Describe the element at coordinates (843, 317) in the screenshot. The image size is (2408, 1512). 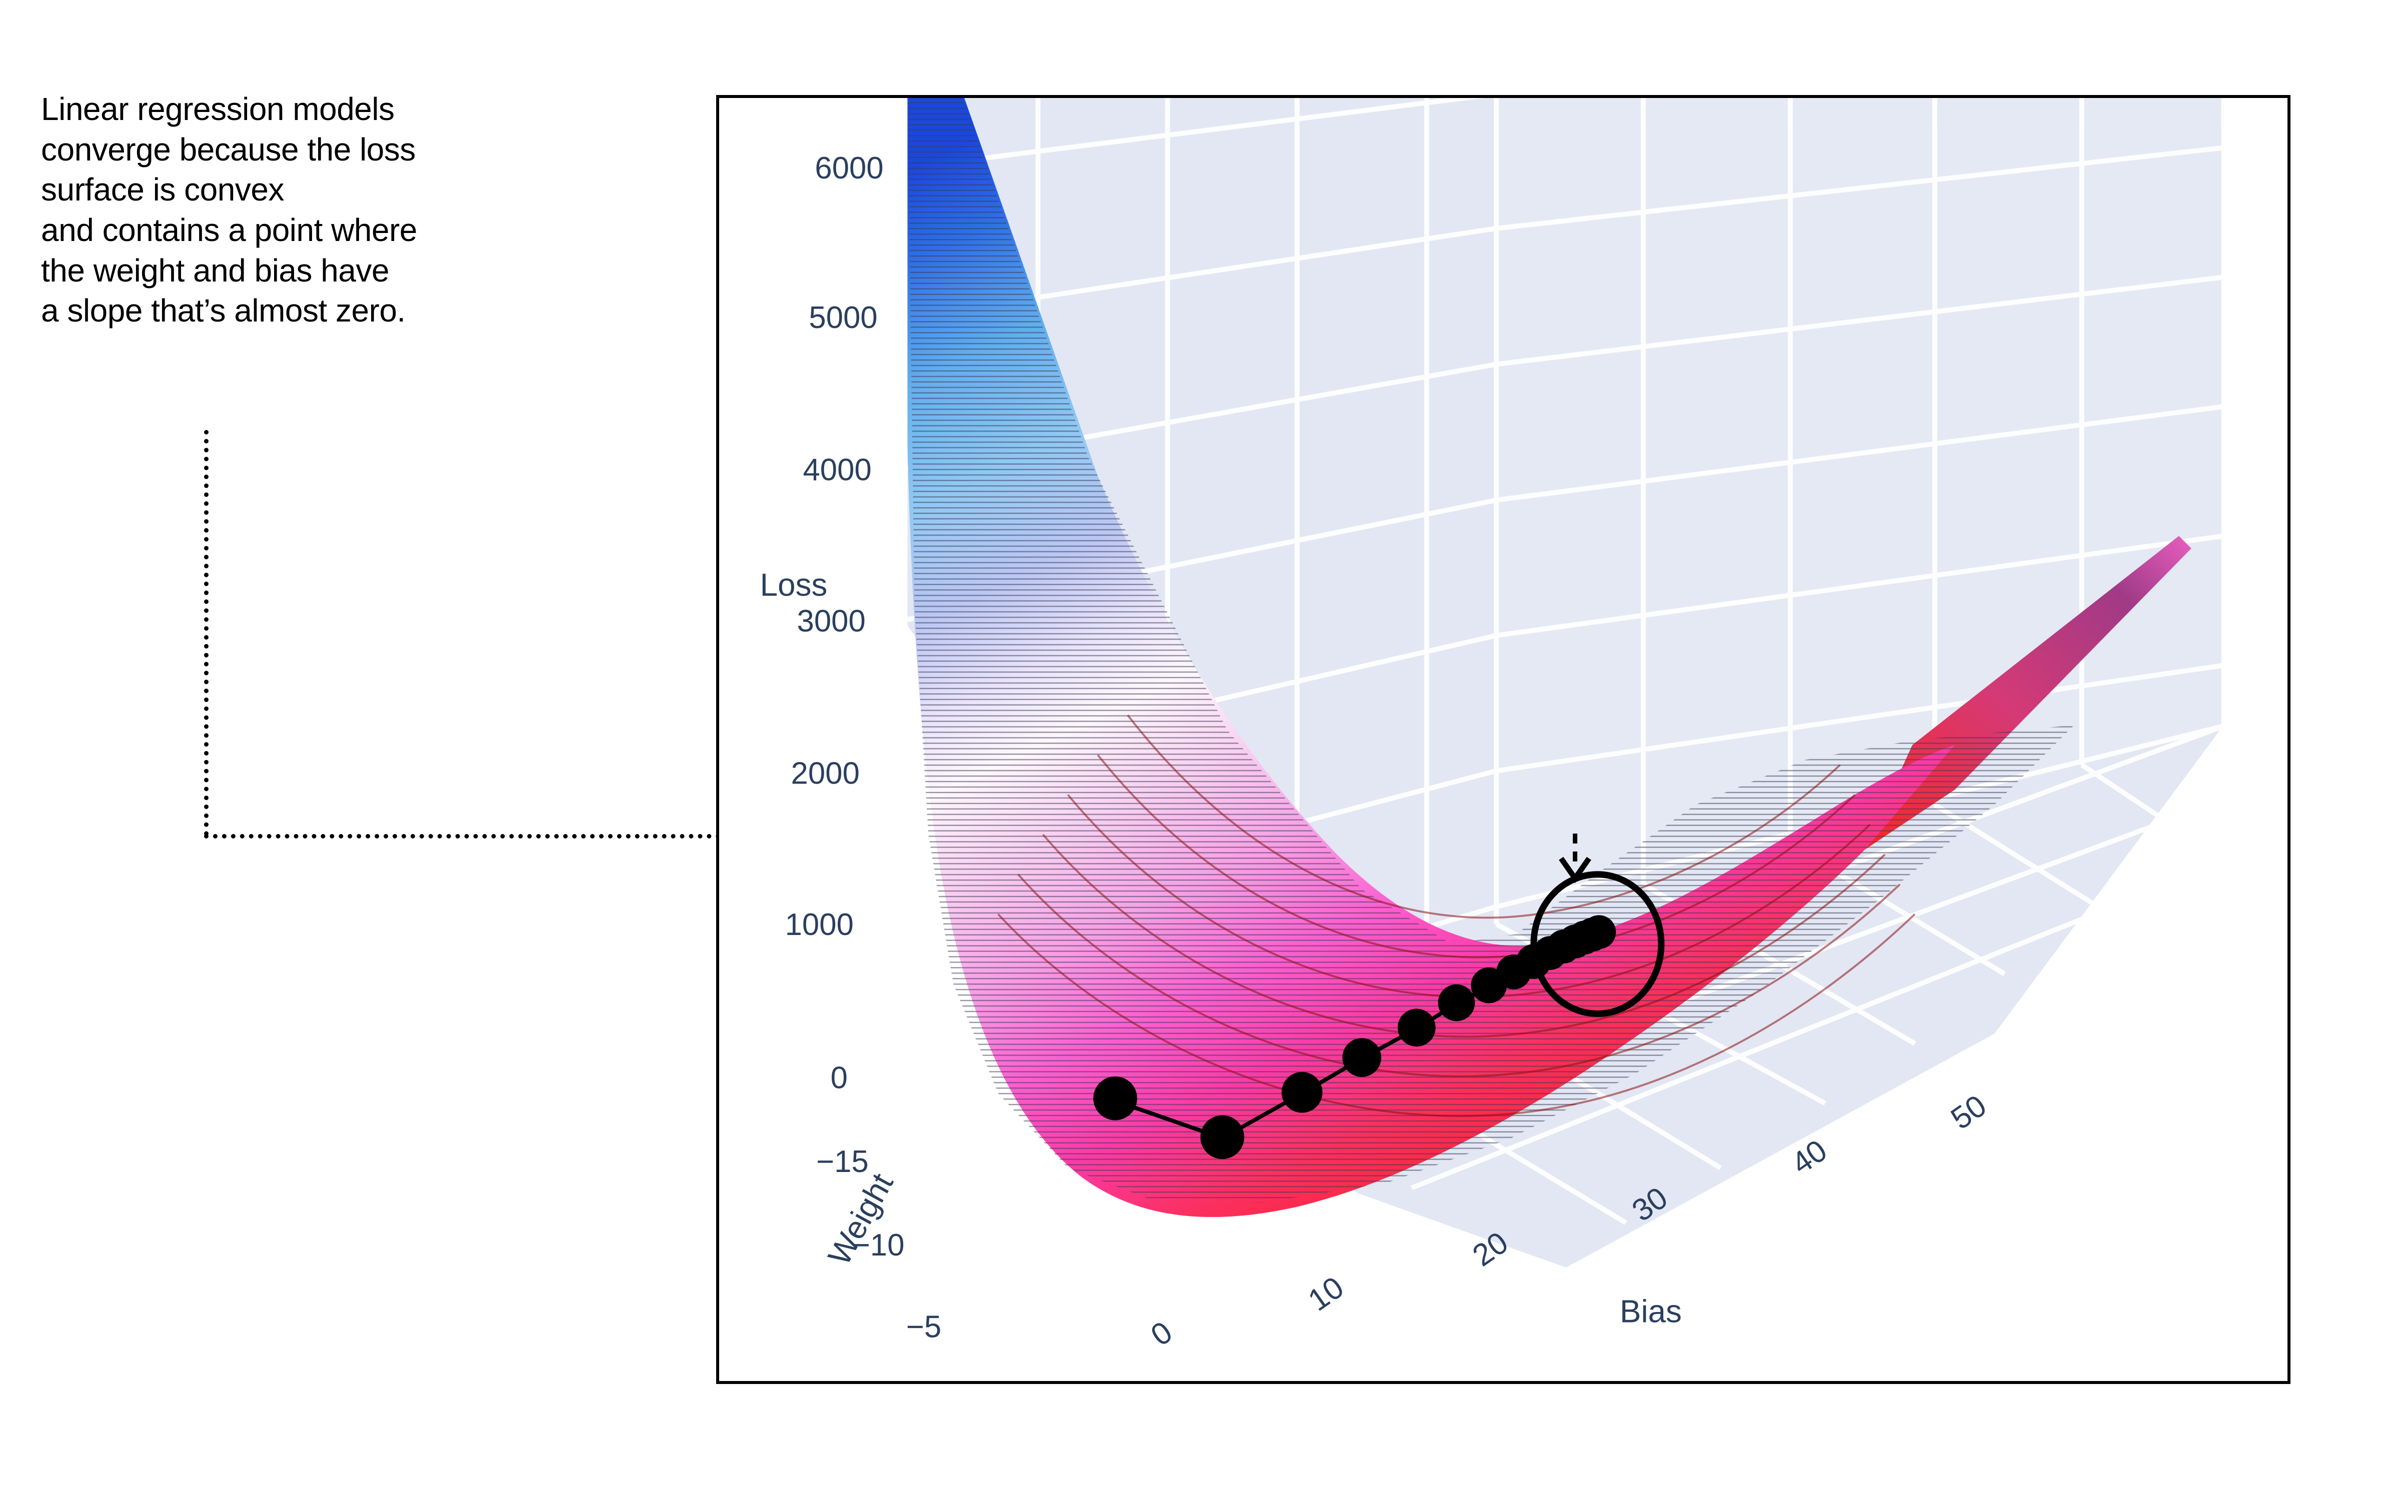
I see `svg-text: 5000` at that location.